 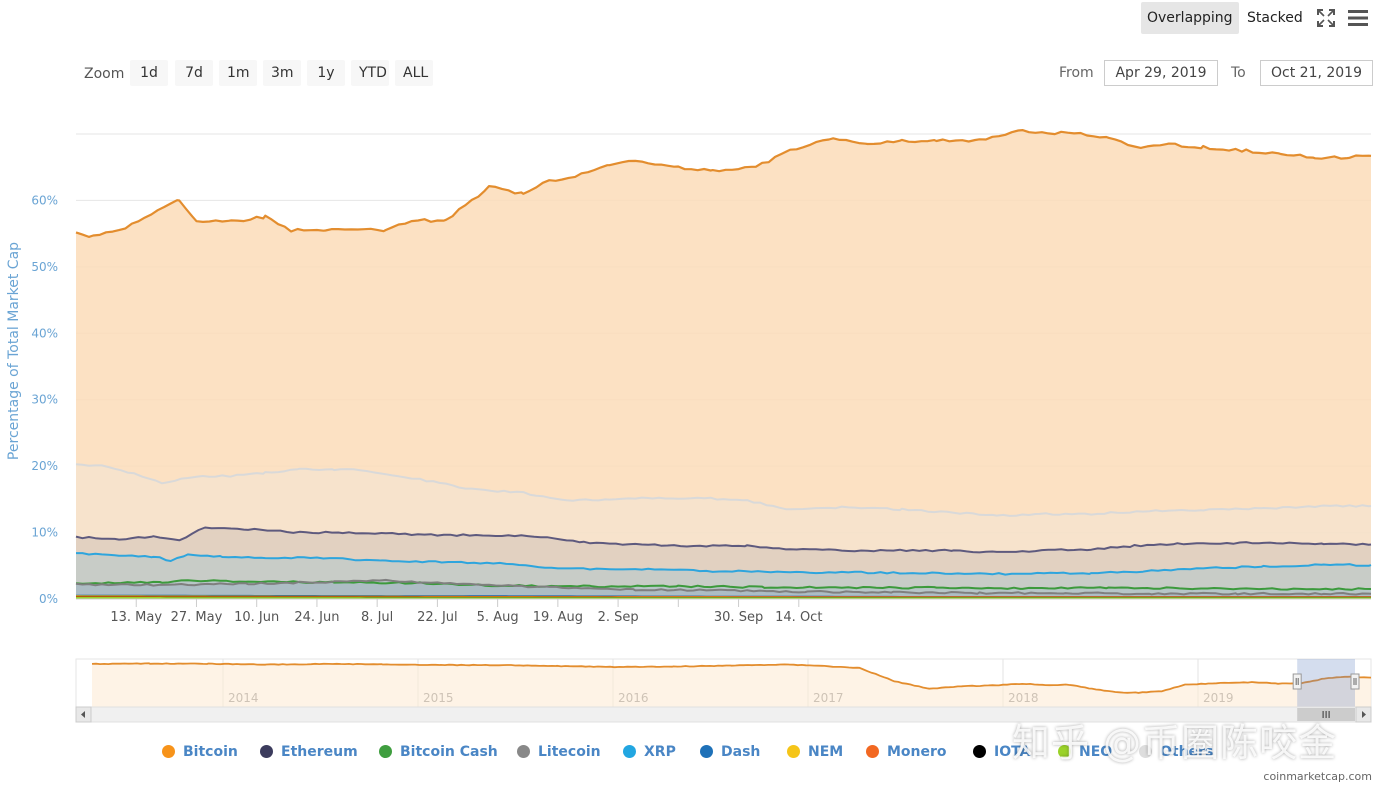 What do you see at coordinates (1316, 73) in the screenshot?
I see `to-date-input: Oct 21, 2019` at bounding box center [1316, 73].